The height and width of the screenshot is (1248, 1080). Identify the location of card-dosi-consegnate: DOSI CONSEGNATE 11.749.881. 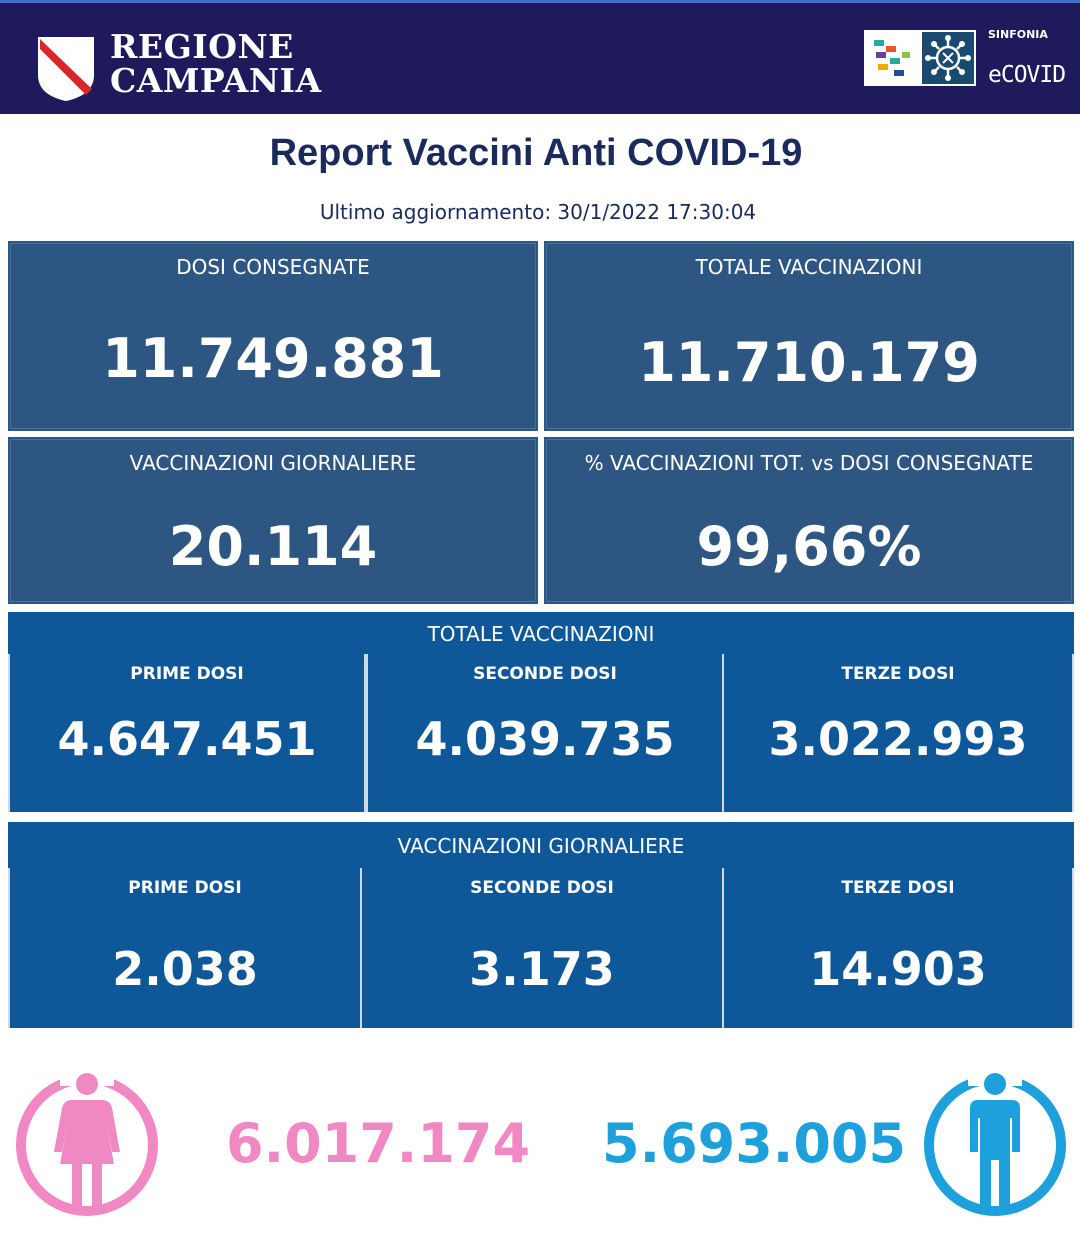
(273, 336).